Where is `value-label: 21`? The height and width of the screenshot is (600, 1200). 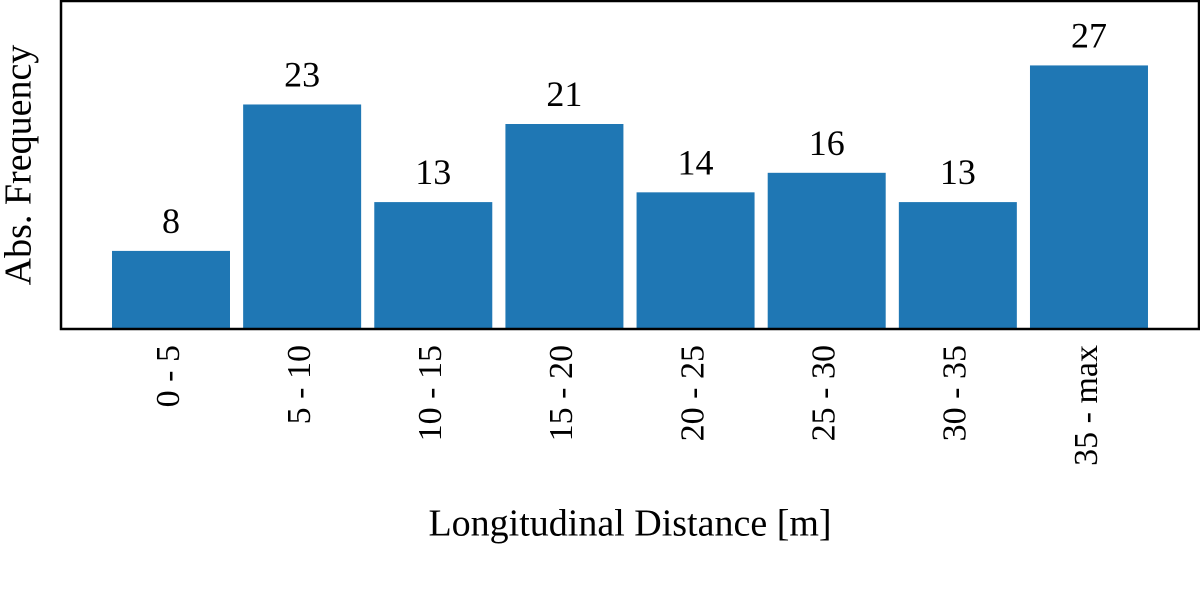 value-label: 21 is located at coordinates (564, 94).